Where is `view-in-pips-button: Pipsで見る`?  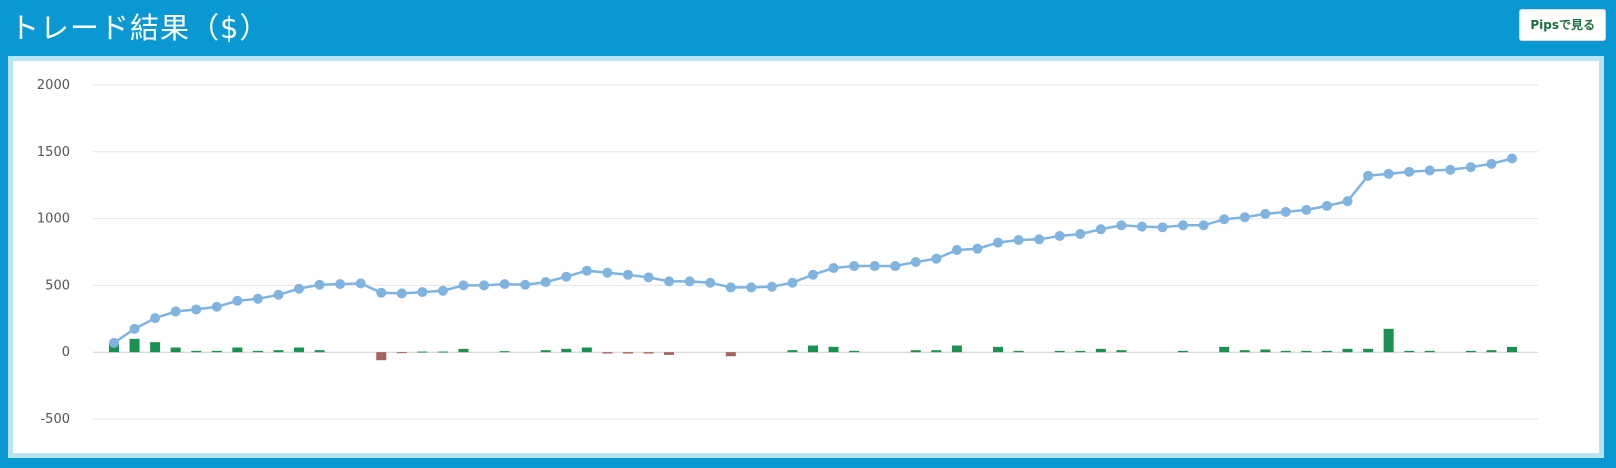 view-in-pips-button: Pipsで見る is located at coordinates (1562, 25).